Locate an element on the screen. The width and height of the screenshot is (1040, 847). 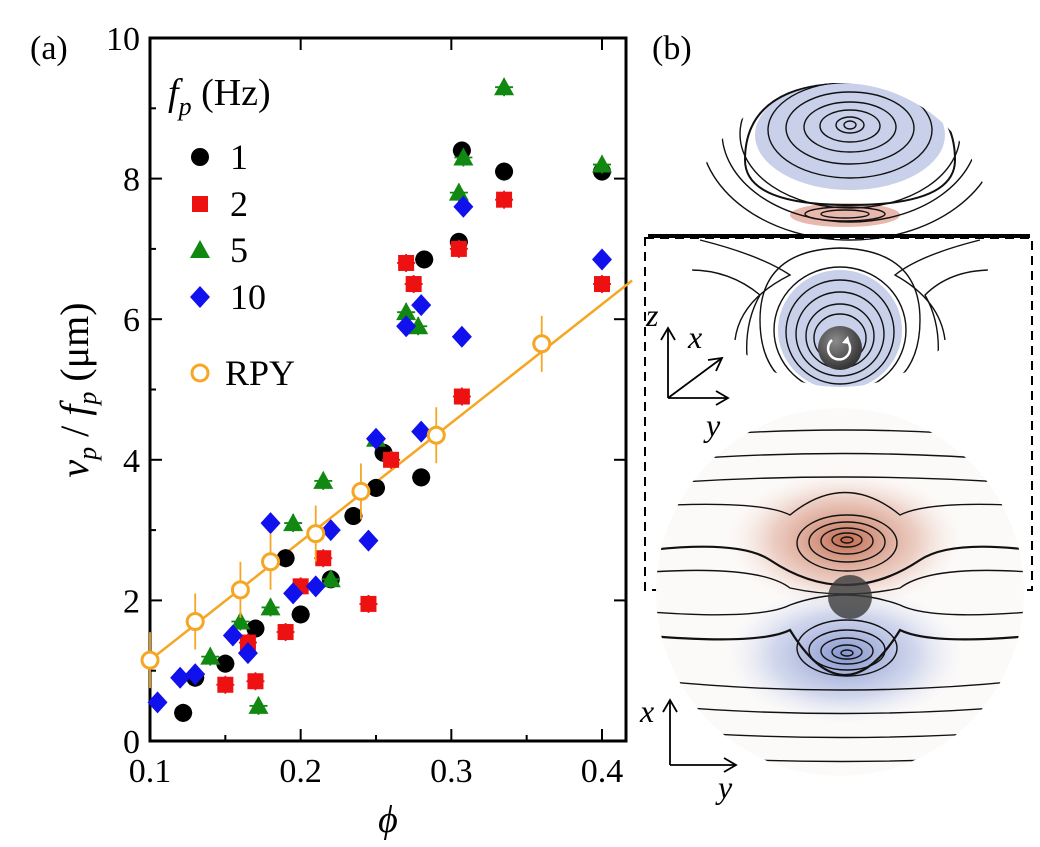
legend: fp (Hz) 1 2 5 10 RPY is located at coordinates (231, 232).